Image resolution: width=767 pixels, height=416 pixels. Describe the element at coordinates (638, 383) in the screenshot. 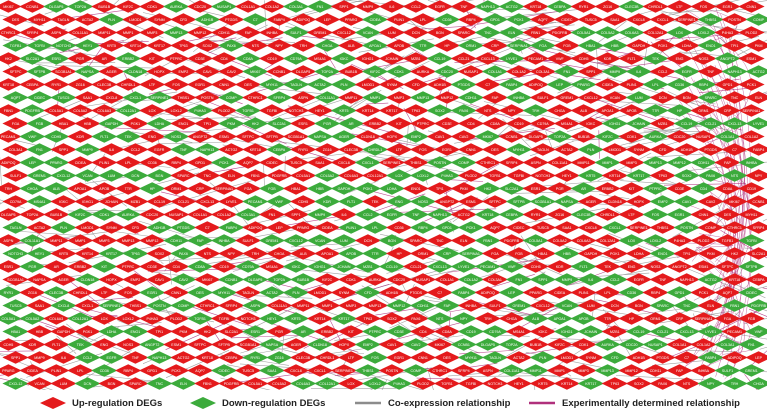

I see `up-regulated-gene-node: SOX2` at that location.